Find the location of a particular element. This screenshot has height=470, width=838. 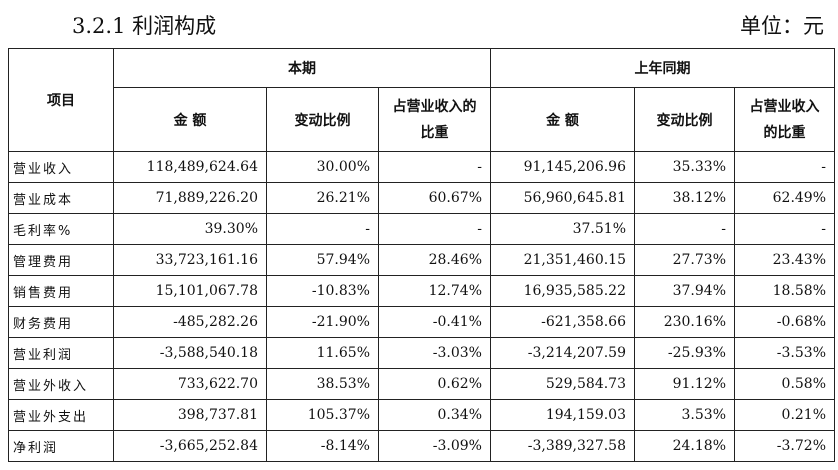

unit-label: 单位：元 is located at coordinates (782, 26).